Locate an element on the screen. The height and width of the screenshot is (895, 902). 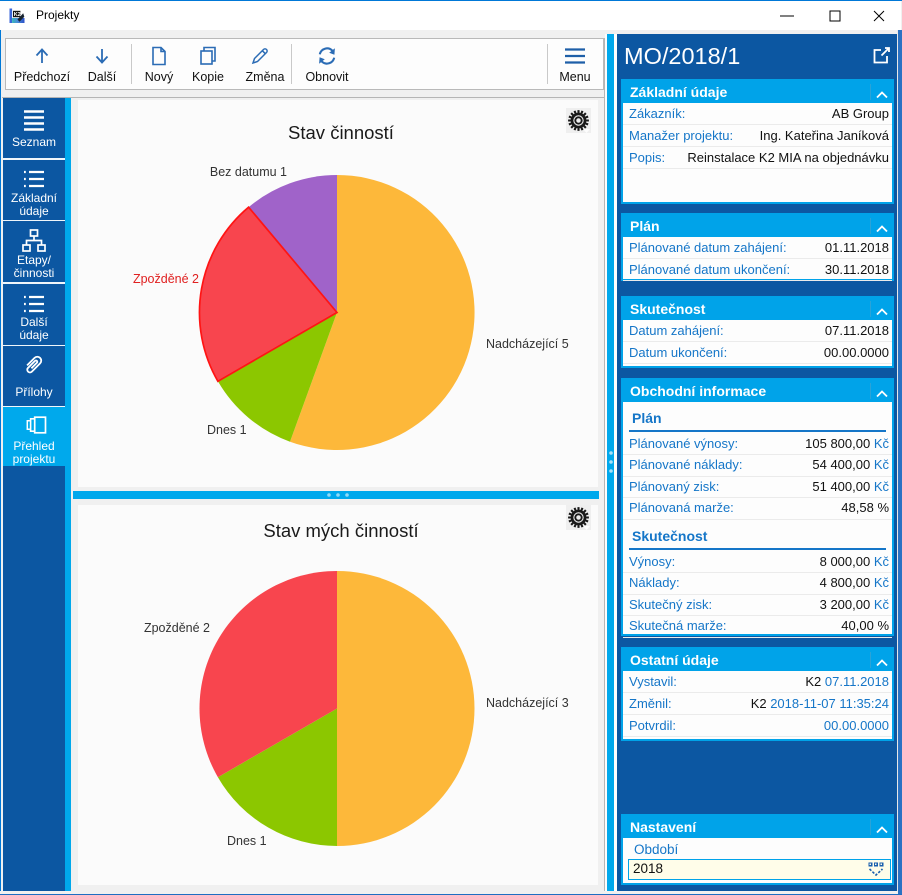
svg-text: Nadcházející 3 is located at coordinates (527, 703).